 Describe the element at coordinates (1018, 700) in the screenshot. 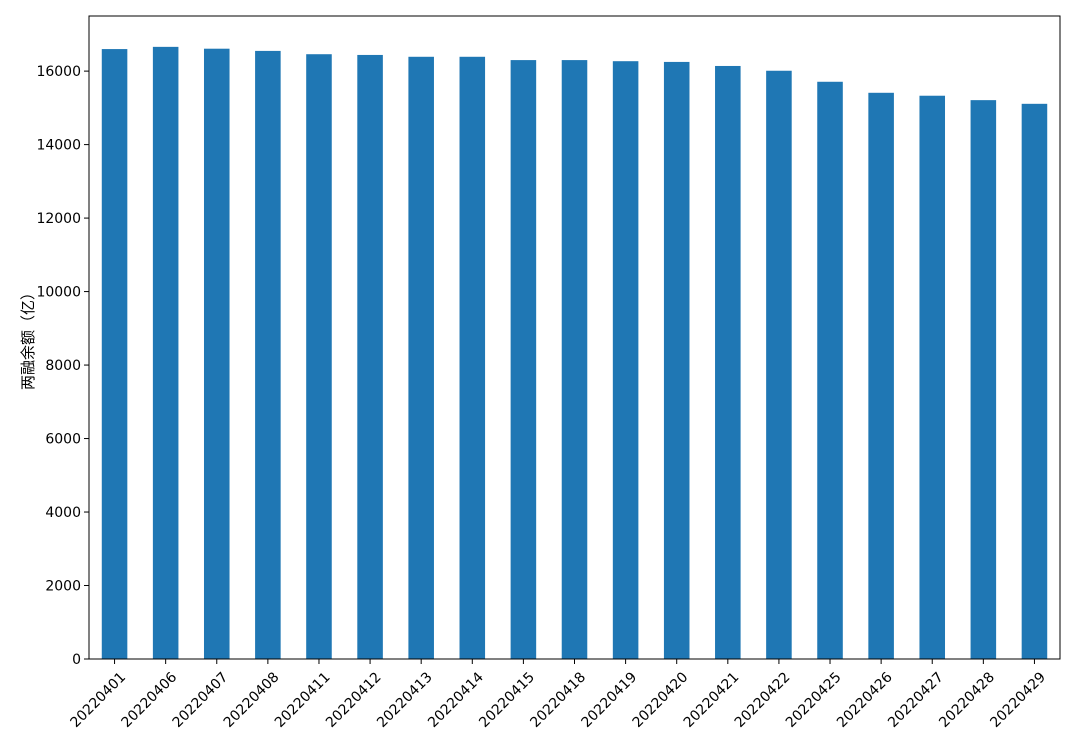

I see `x-tick-label-20220429: 20220429` at that location.